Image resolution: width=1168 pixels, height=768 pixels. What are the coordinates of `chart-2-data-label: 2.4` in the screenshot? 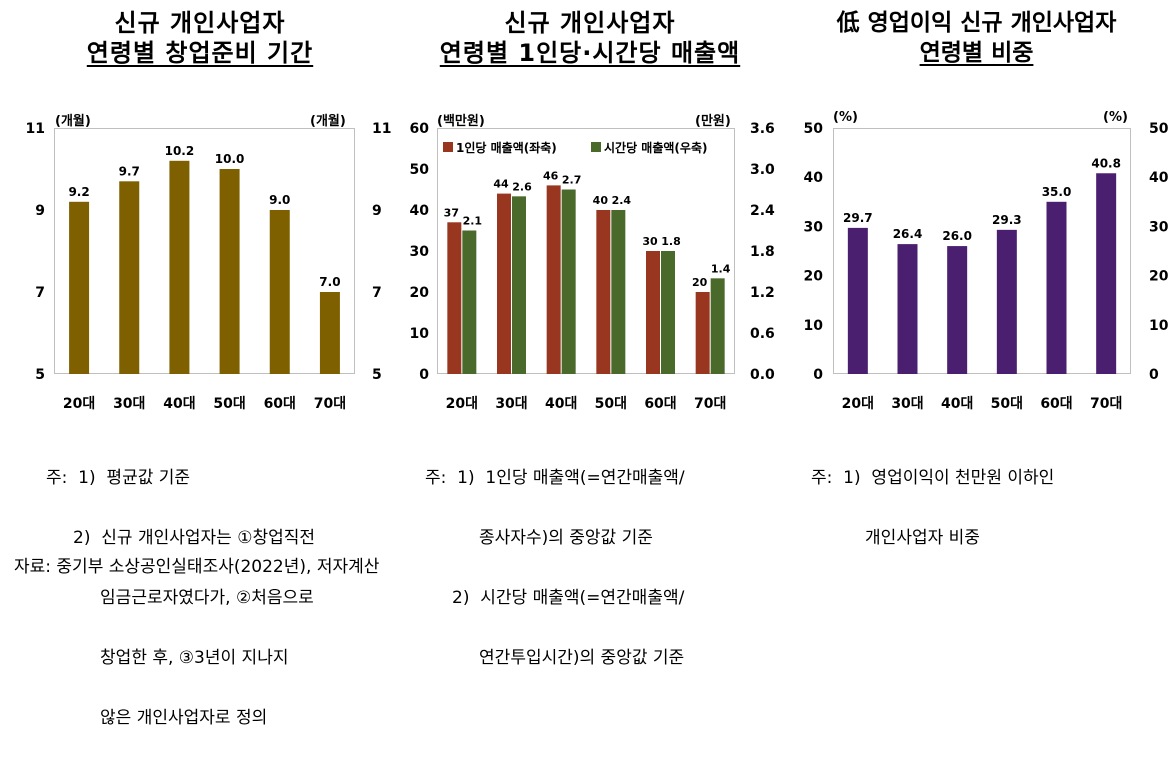 It's located at (622, 200).